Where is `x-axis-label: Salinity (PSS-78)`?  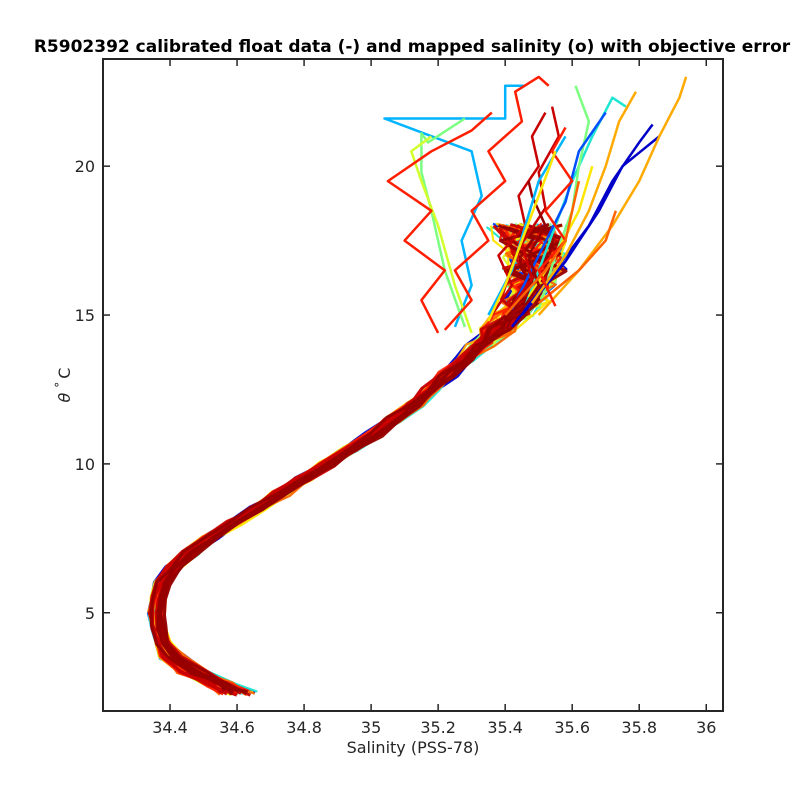 x-axis-label: Salinity (PSS-78) is located at coordinates (413, 747).